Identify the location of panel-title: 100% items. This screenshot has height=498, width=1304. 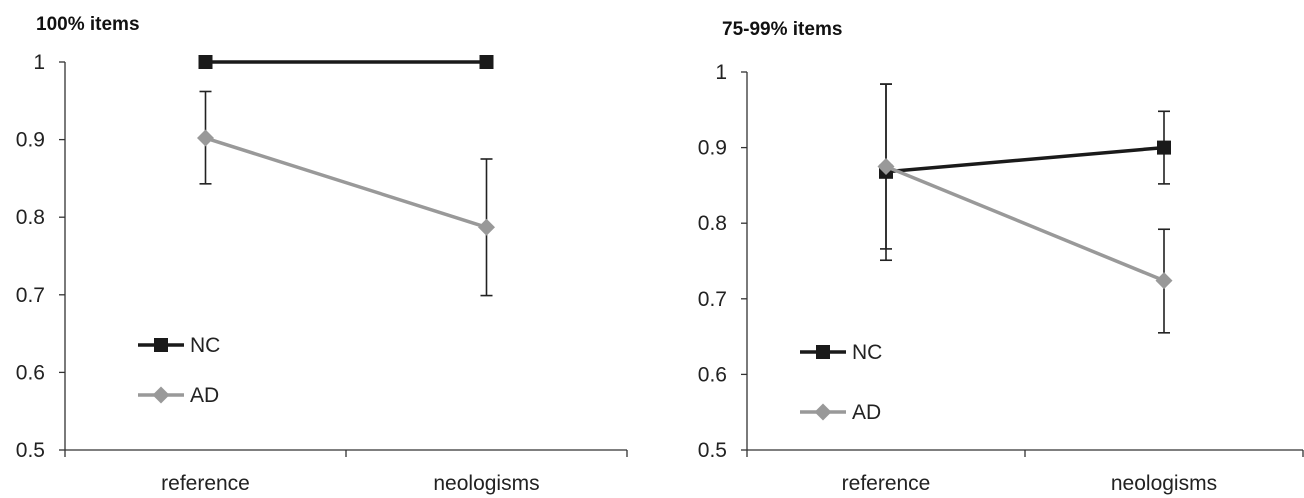
(88, 24).